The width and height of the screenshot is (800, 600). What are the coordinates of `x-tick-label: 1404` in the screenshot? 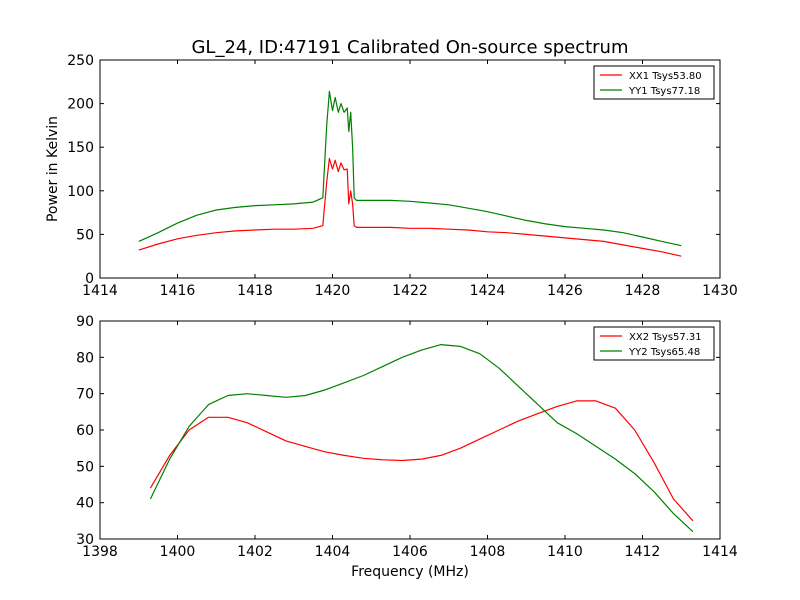 It's located at (333, 552).